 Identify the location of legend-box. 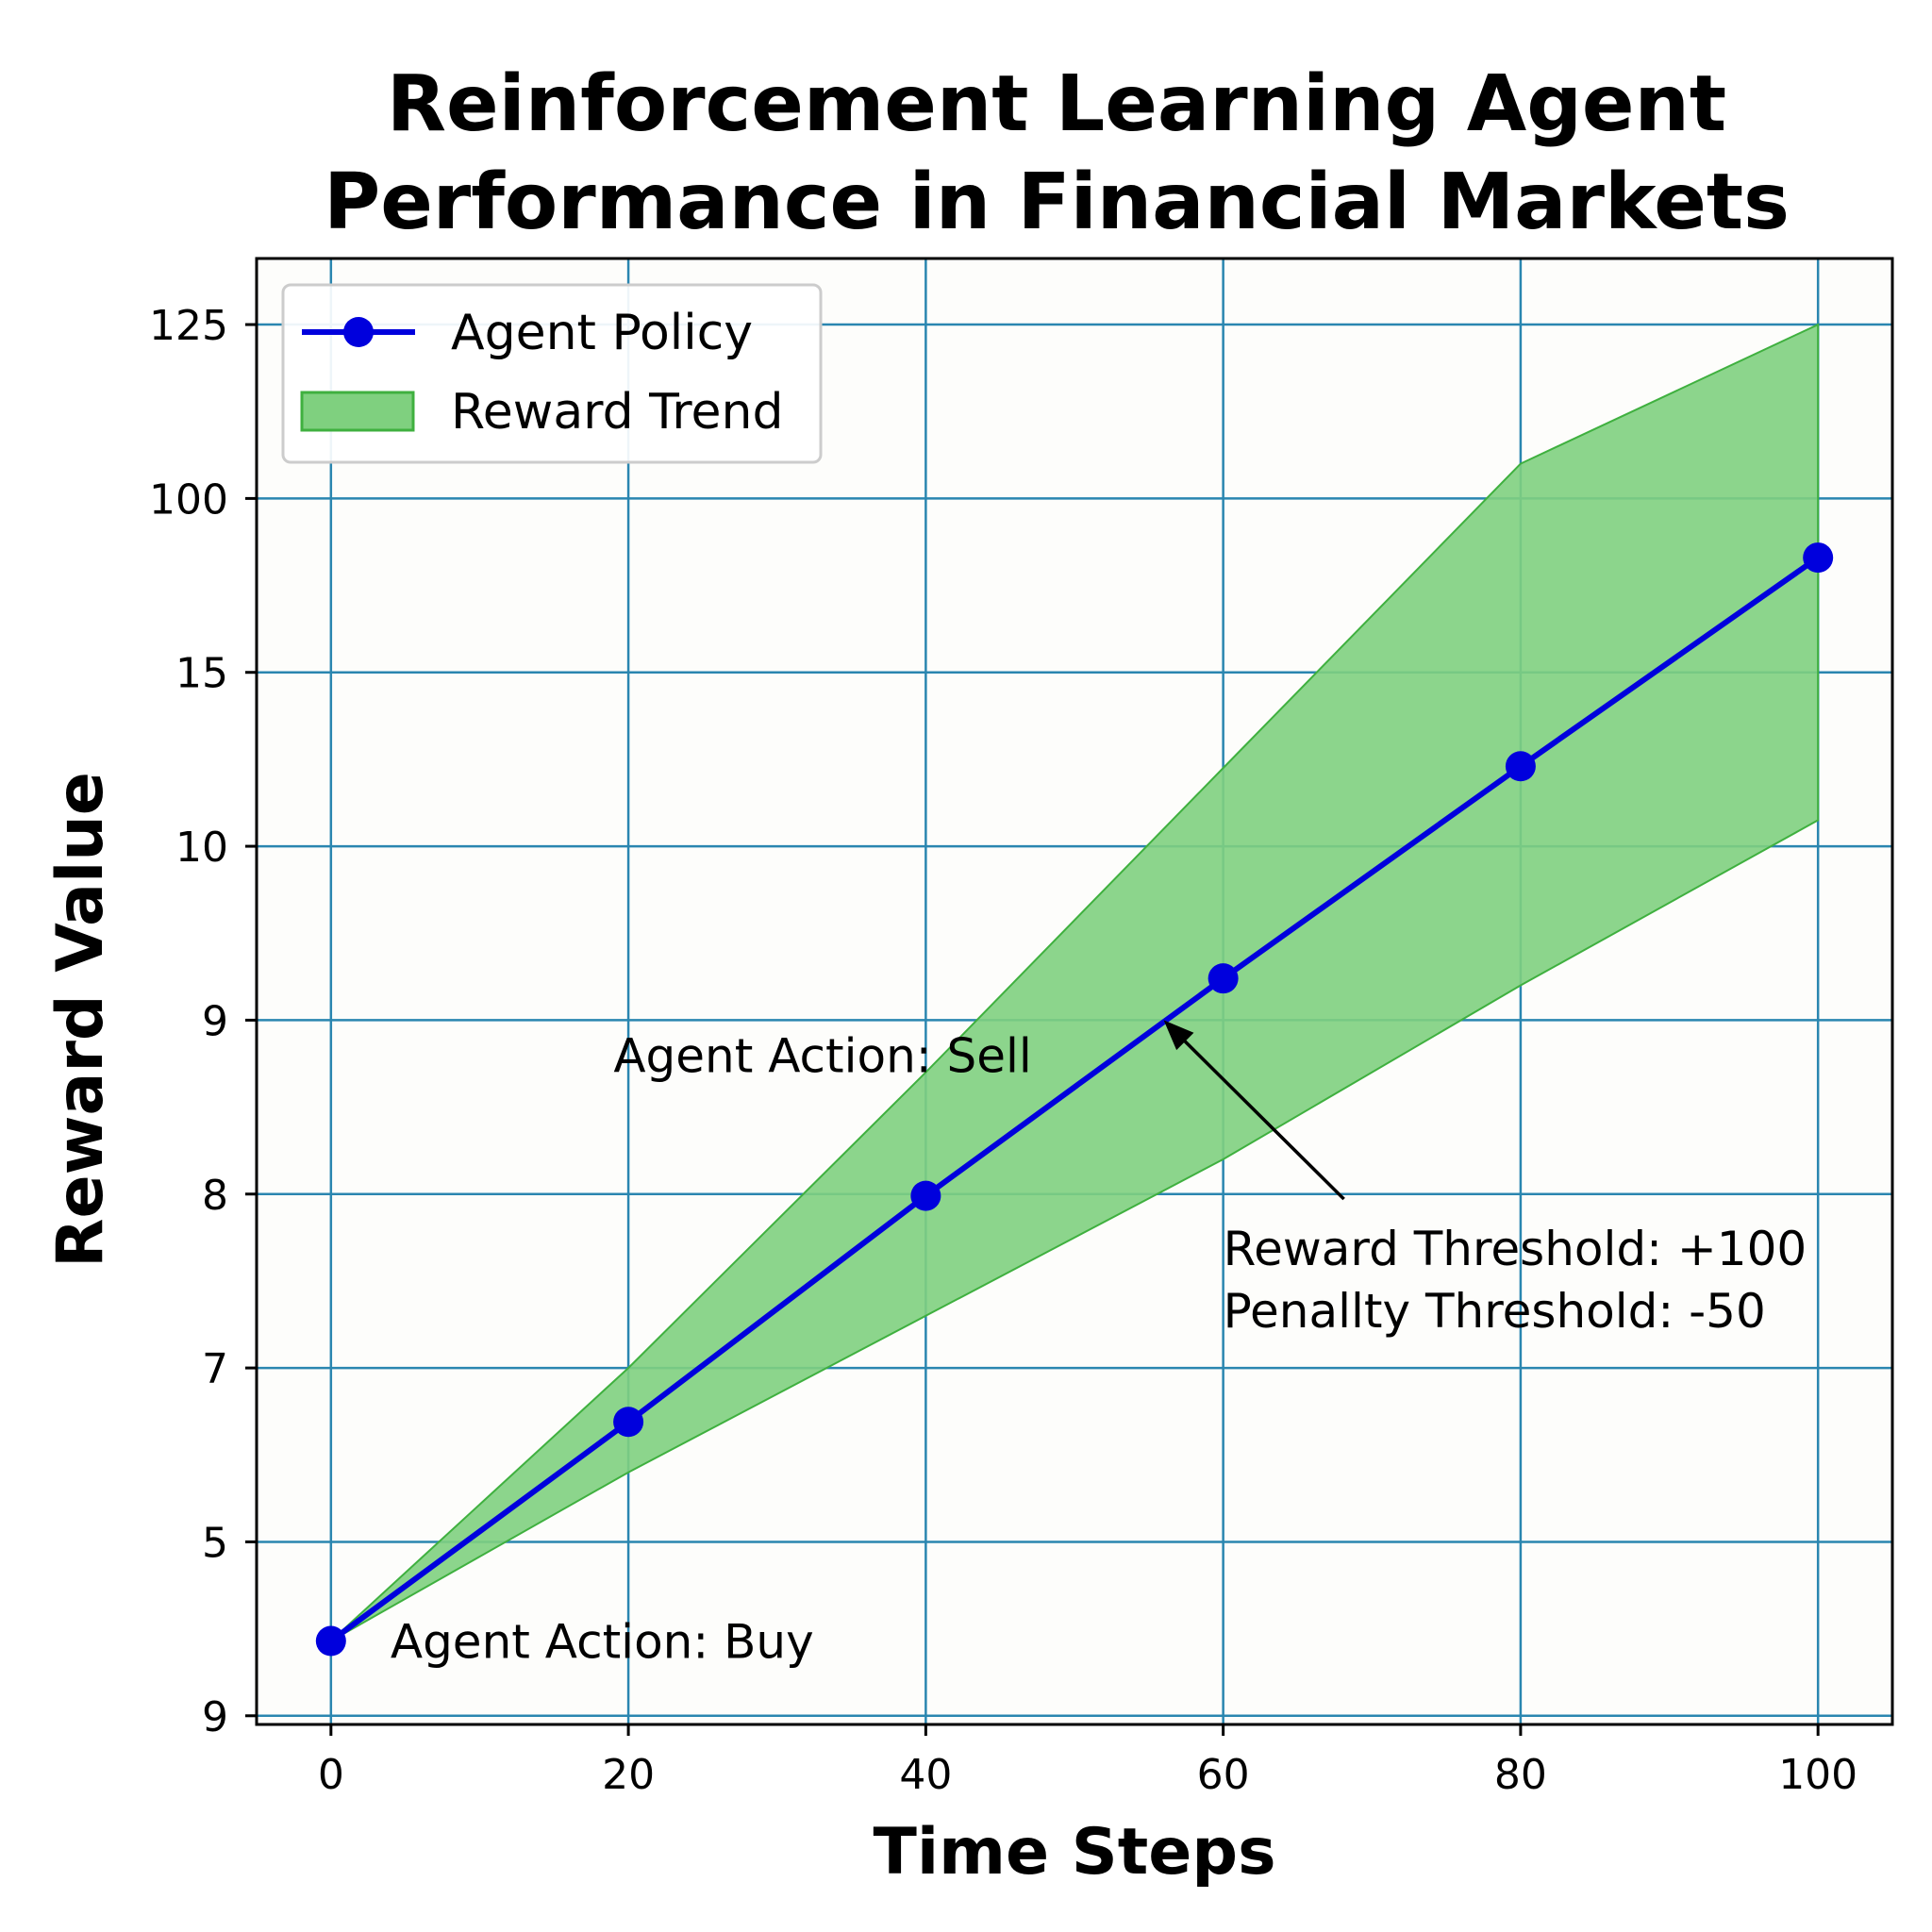
(552, 374).